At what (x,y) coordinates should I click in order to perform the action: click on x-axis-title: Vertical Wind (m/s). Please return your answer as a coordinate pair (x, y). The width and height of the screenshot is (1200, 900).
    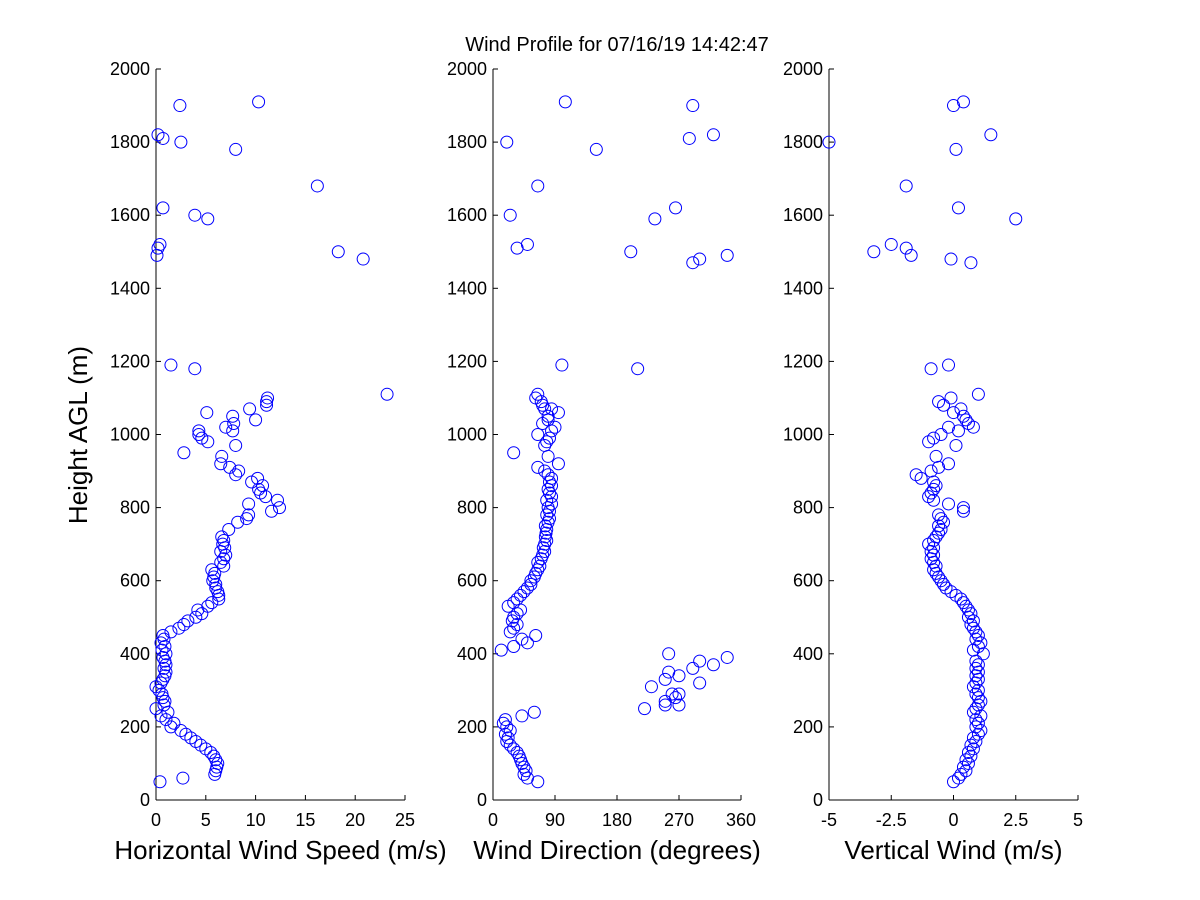
    Looking at the image, I should click on (953, 850).